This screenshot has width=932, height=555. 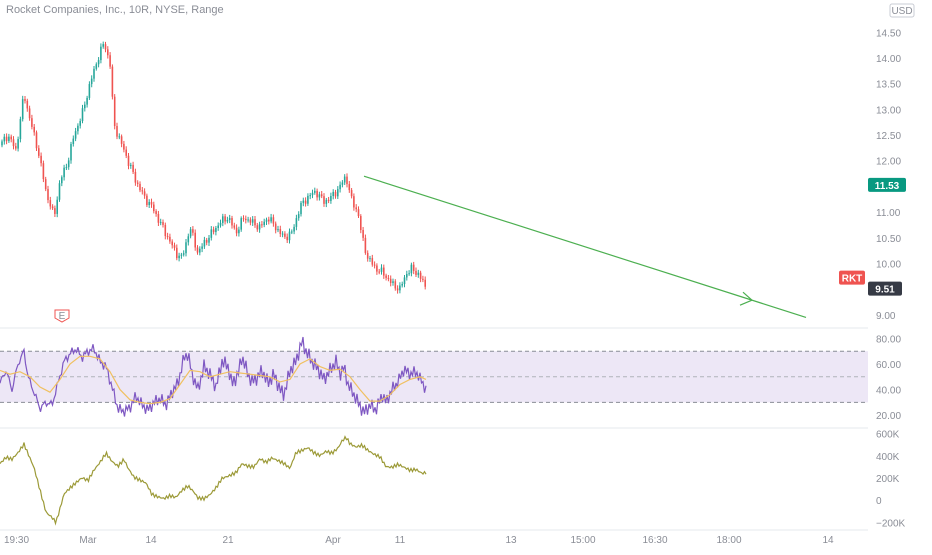 What do you see at coordinates (333, 540) in the screenshot?
I see `time-tick-label-4: Apr` at bounding box center [333, 540].